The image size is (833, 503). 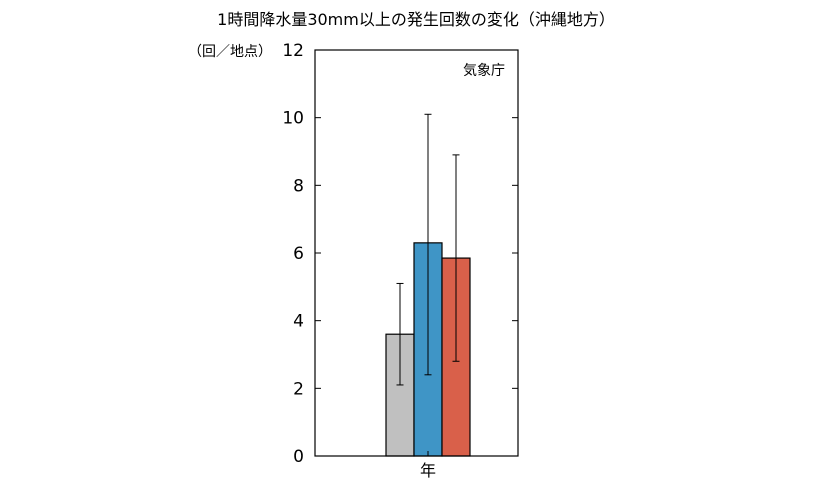 I want to click on source-label: 気象庁, so click(x=484, y=71).